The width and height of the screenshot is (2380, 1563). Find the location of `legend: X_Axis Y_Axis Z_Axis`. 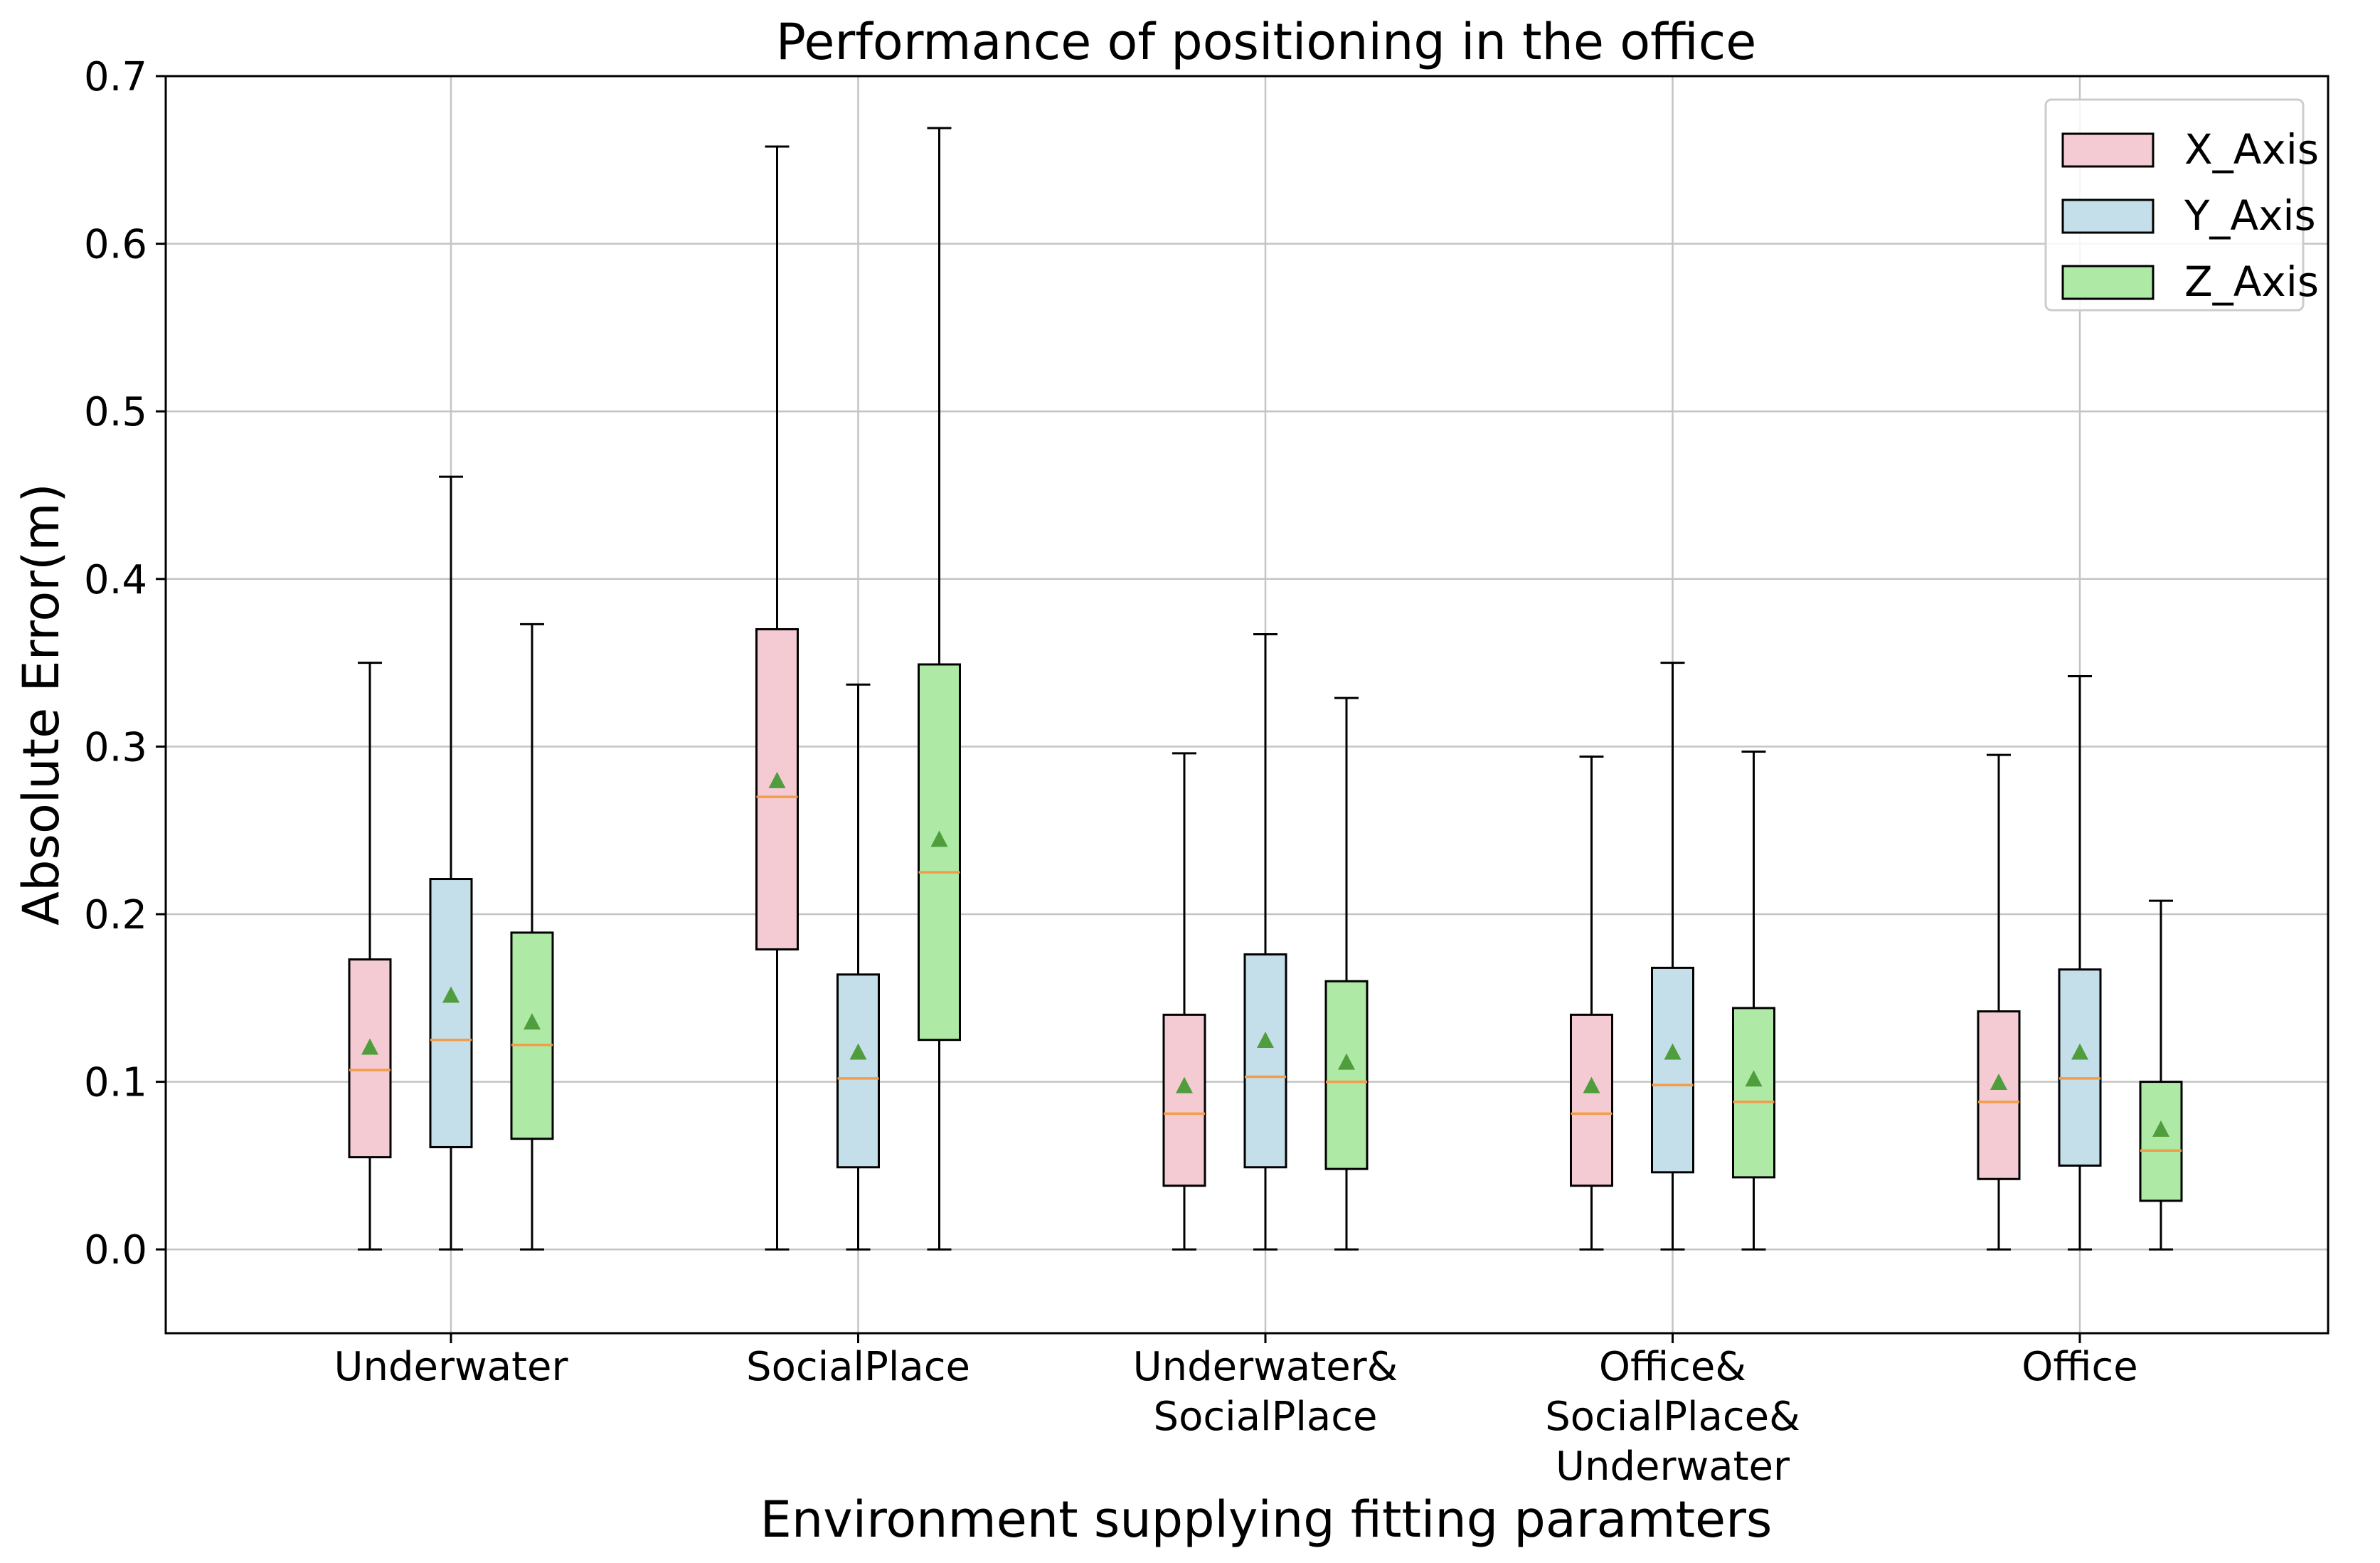

legend: X_Axis Y_Axis Z_Axis is located at coordinates (2181, 205).